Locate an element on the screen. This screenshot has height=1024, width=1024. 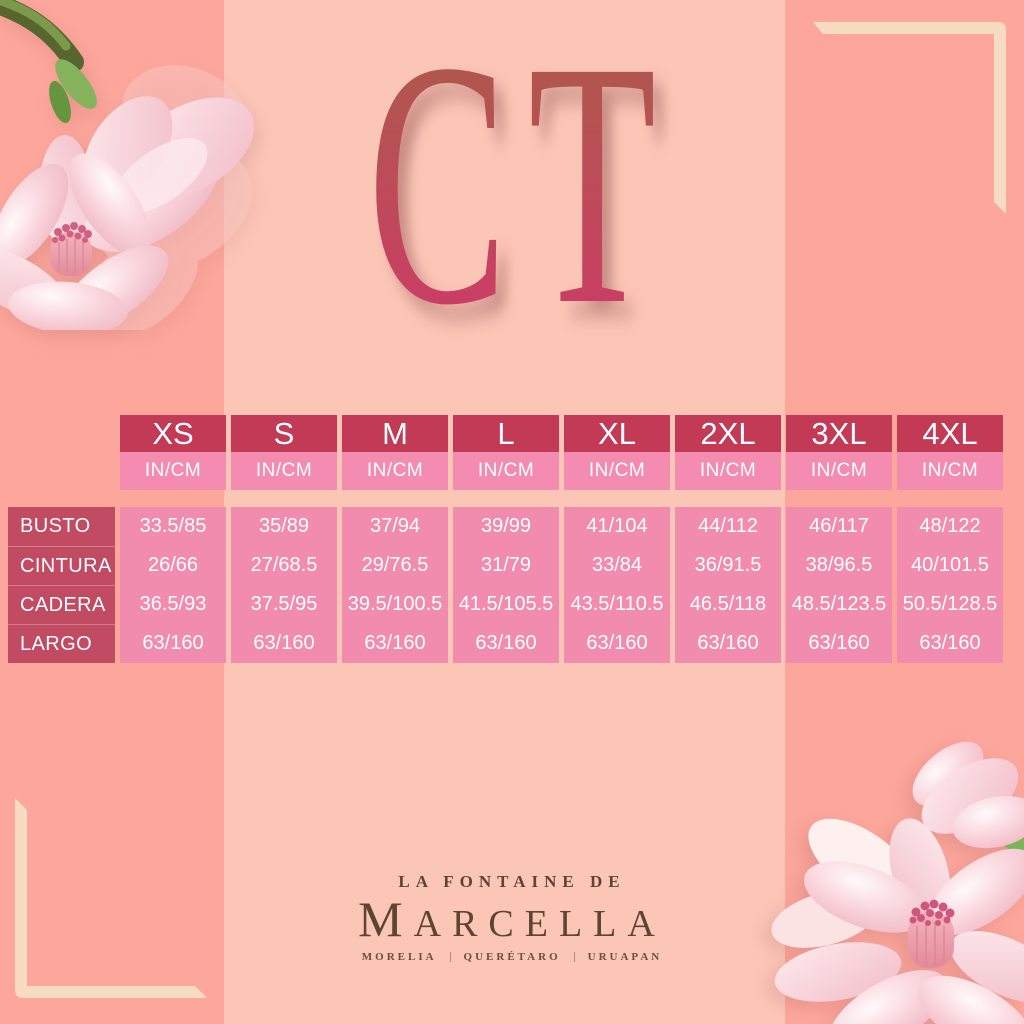
size-column-header-4xl: 4XL is located at coordinates (950, 433).